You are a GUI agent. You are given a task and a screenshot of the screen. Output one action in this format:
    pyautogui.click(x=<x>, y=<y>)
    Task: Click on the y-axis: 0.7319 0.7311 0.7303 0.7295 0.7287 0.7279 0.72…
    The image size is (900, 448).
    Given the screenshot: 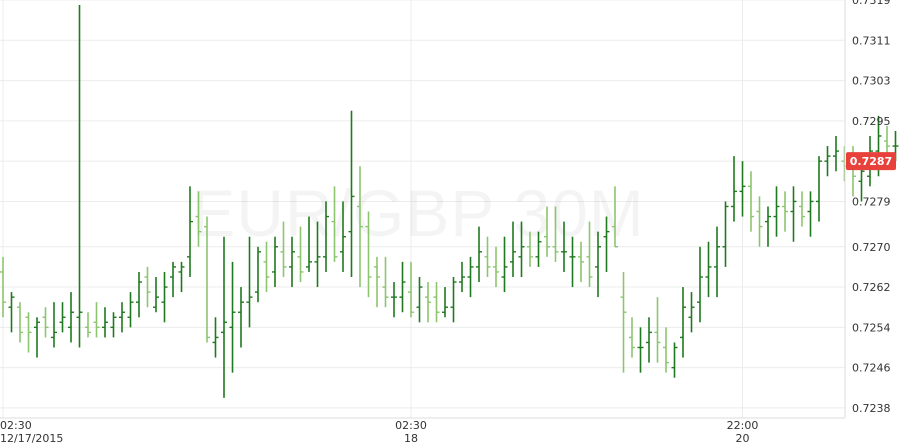 What is the action you would take?
    pyautogui.click(x=867, y=209)
    